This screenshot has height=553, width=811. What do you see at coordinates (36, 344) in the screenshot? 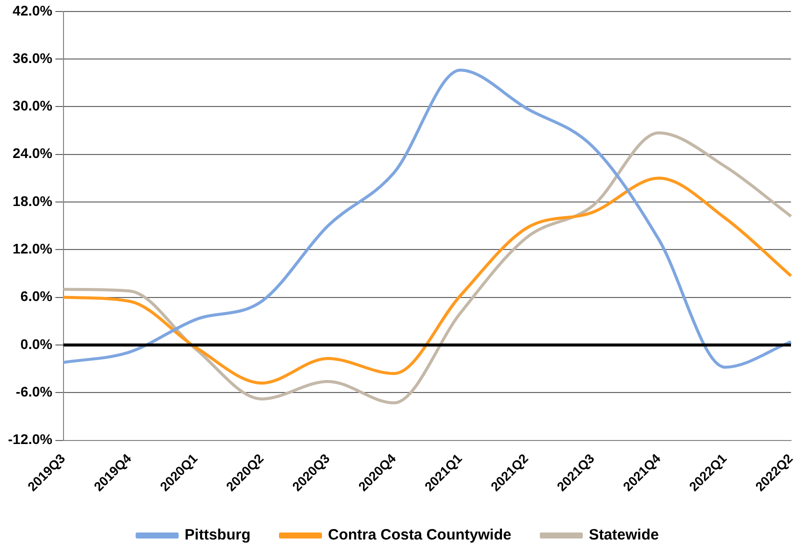
I see `y-tick-label: 0.0%` at bounding box center [36, 344].